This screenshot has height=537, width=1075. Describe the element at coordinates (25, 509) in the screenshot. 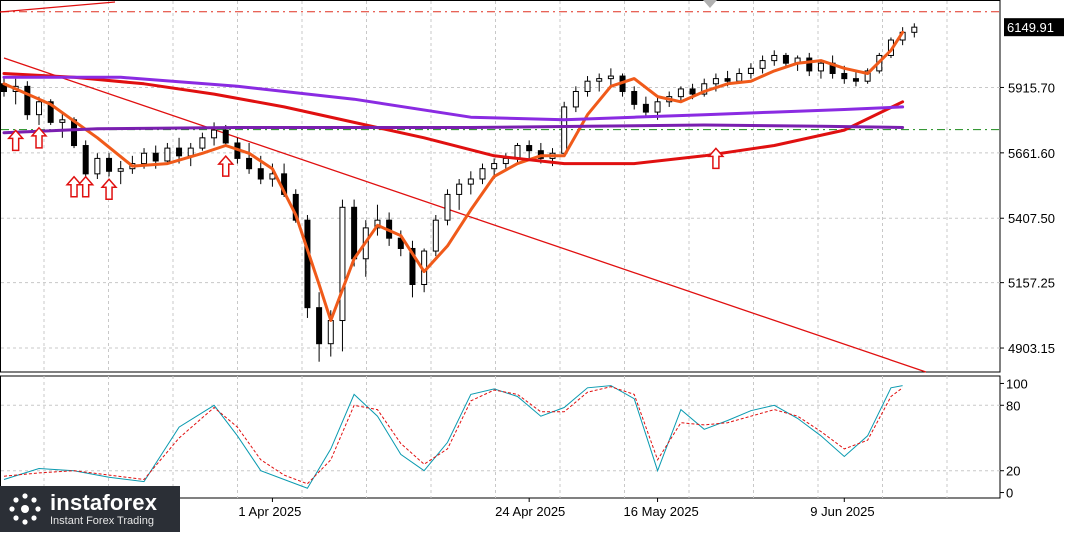

I see `instaforex-logo-icon` at that location.